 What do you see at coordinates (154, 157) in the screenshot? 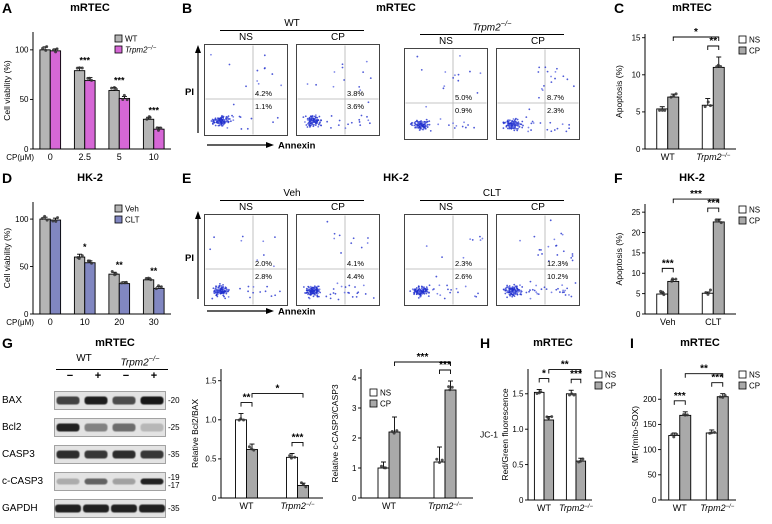
I see `x-category-label: 10` at bounding box center [154, 157].